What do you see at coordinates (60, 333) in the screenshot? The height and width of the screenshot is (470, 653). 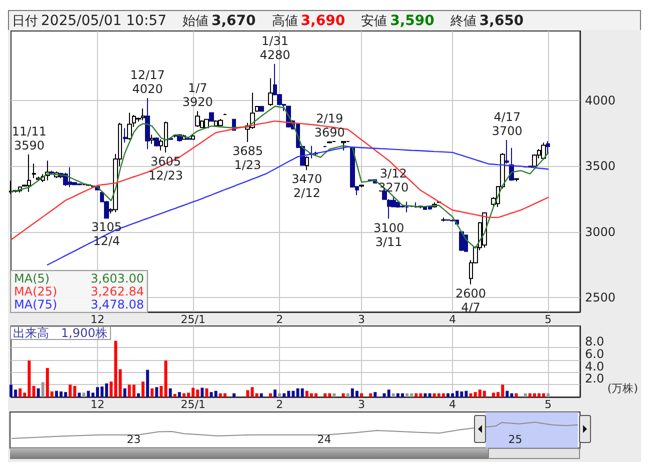 I see `chart-title: 出来高 1,900株` at bounding box center [60, 333].